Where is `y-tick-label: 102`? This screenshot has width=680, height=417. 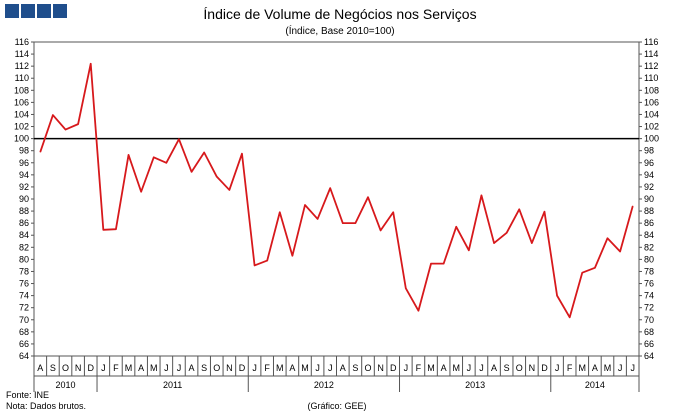
y-tick-label: 102 is located at coordinates (21, 127).